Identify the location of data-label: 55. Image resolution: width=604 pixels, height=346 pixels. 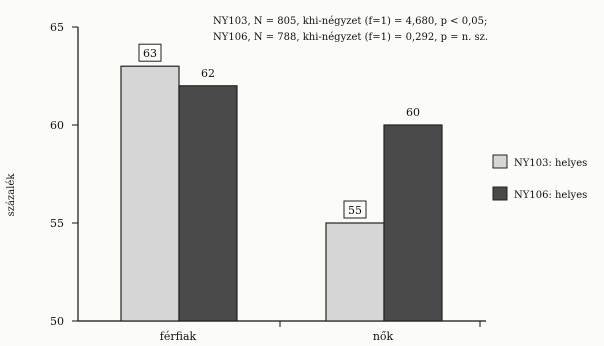
(355, 210).